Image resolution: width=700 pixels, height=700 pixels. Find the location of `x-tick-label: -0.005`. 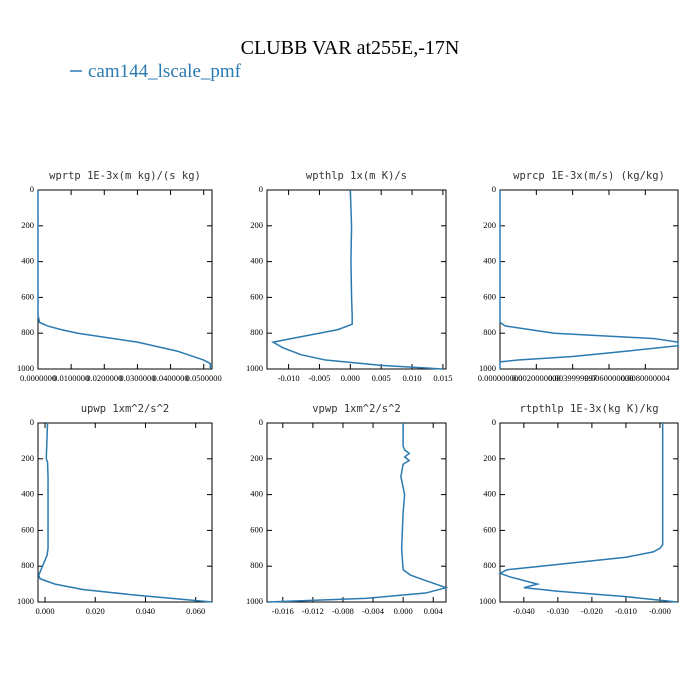

x-tick-label: -0.005 is located at coordinates (319, 378).